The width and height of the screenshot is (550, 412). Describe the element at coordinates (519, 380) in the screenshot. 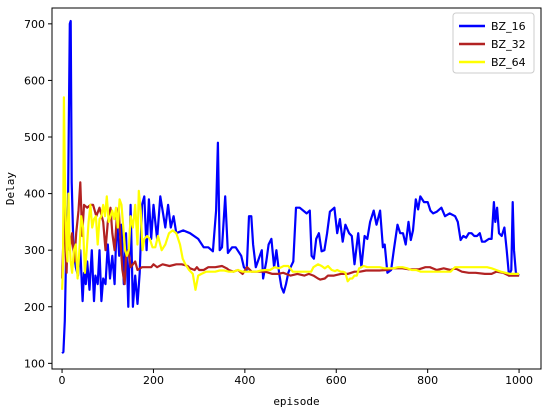

I see `x-tick-label: 1000` at that location.